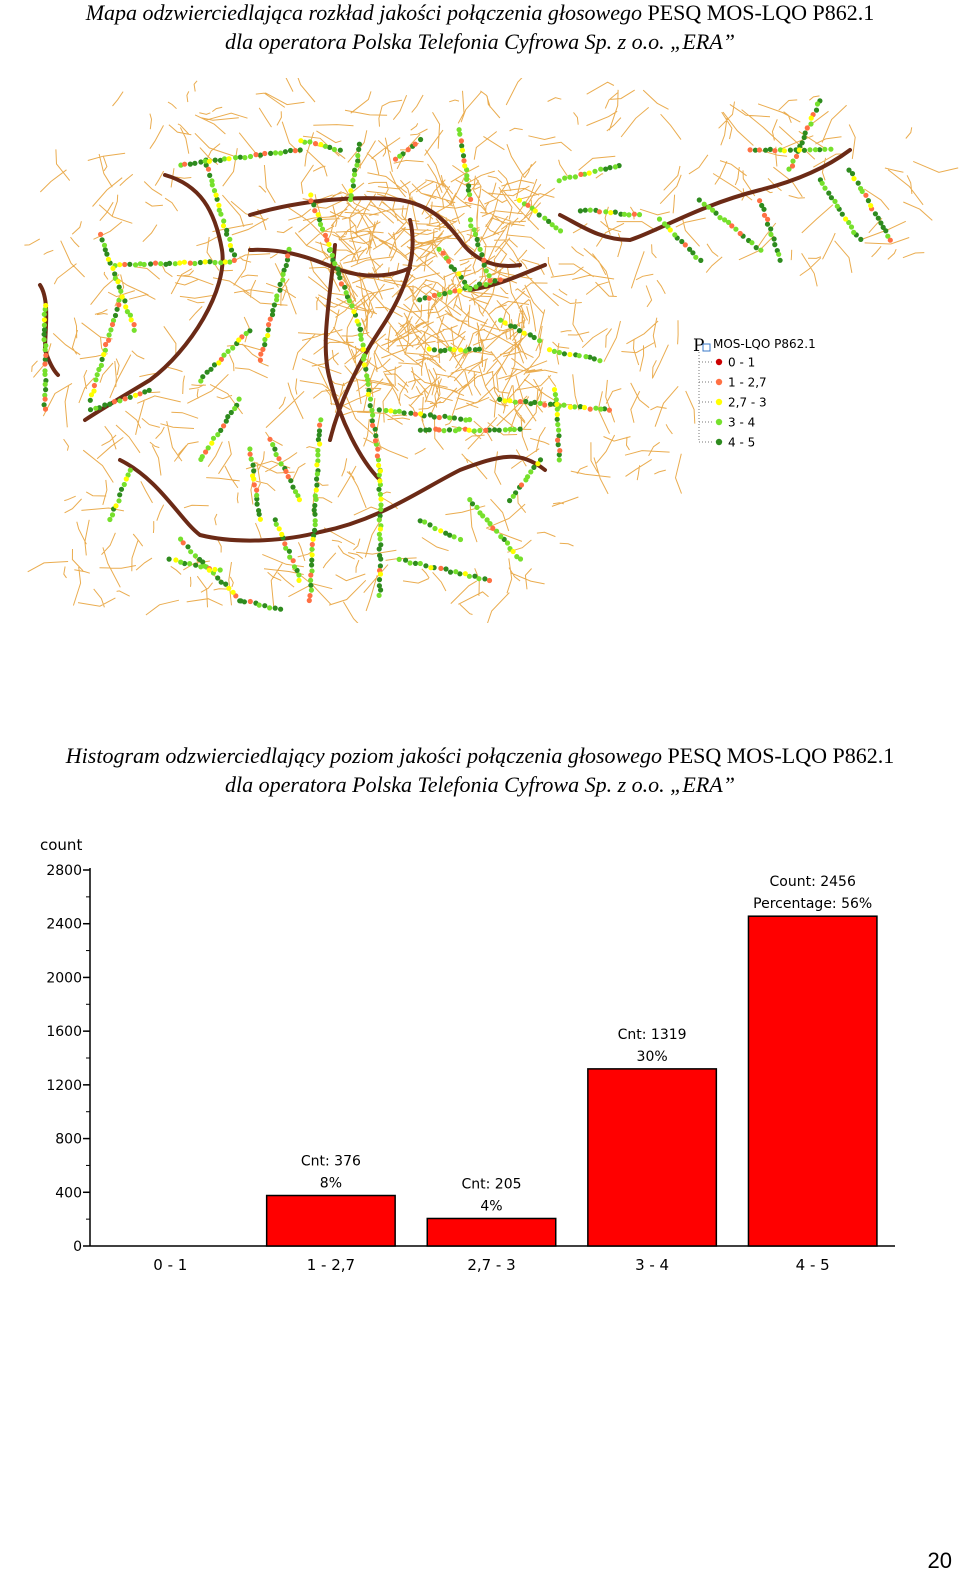 The image size is (960, 1574). What do you see at coordinates (331, 1265) in the screenshot?
I see `x-tick-label: 1 - 2,7` at bounding box center [331, 1265].